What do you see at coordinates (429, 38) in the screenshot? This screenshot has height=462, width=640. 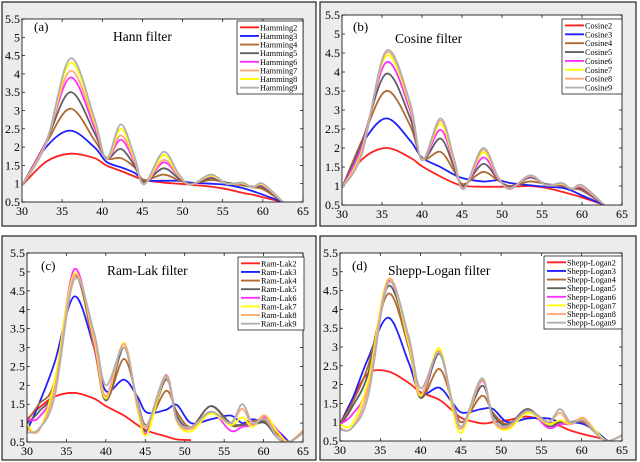 I see `chart-title: Cosine filter` at bounding box center [429, 38].